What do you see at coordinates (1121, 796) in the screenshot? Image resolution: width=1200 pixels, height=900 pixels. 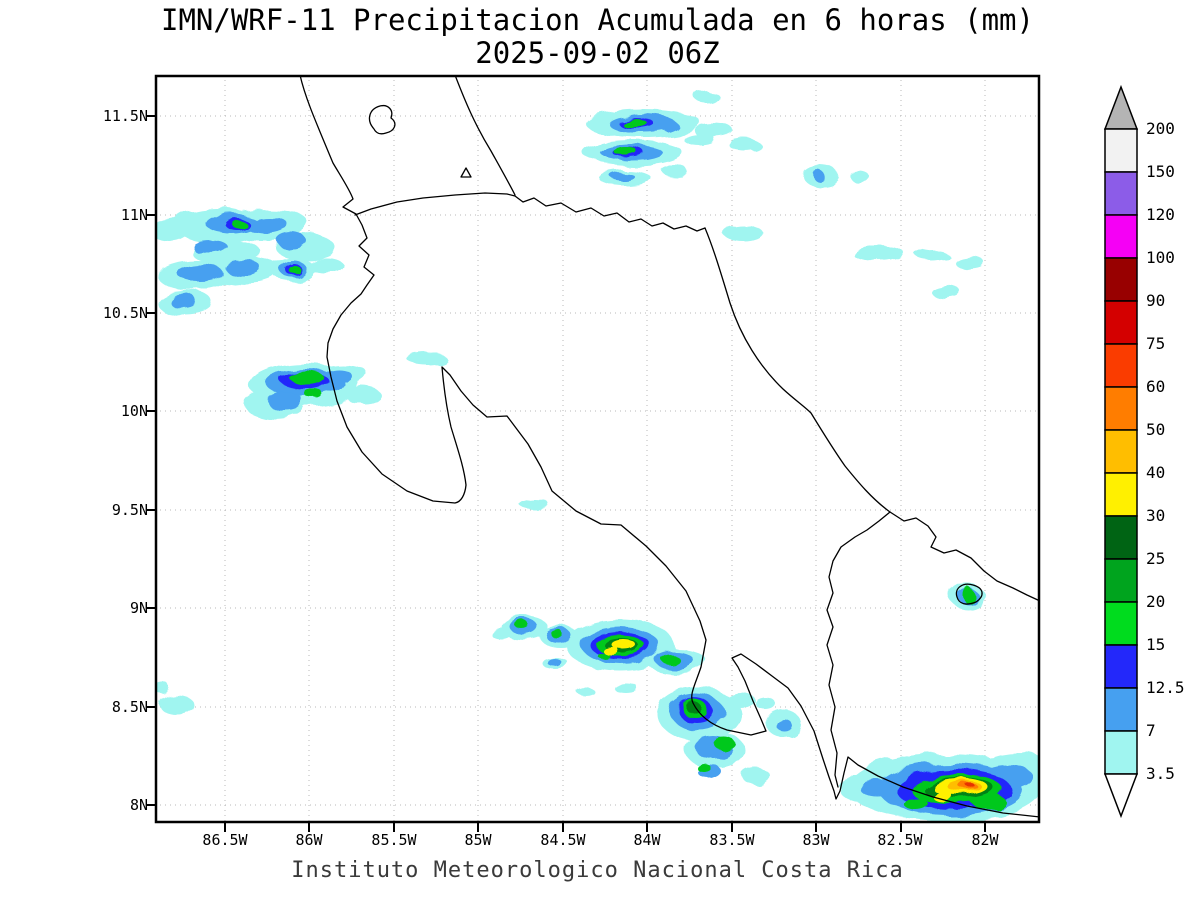 I see `colorbar-below-min-triangle` at bounding box center [1121, 796].